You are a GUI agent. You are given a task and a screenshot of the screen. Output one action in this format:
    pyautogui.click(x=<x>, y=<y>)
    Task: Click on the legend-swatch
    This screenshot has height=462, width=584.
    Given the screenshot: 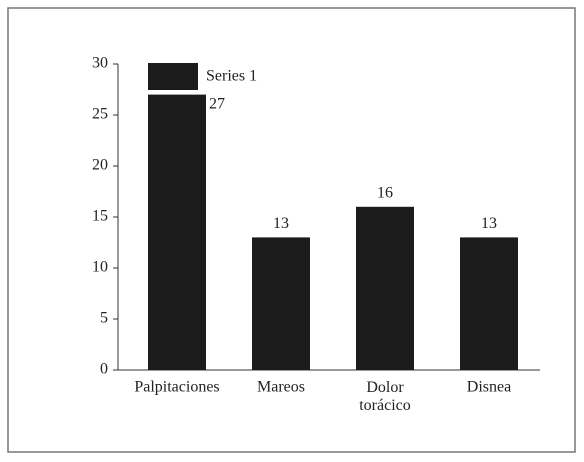 What is the action you would take?
    pyautogui.click(x=173, y=76)
    